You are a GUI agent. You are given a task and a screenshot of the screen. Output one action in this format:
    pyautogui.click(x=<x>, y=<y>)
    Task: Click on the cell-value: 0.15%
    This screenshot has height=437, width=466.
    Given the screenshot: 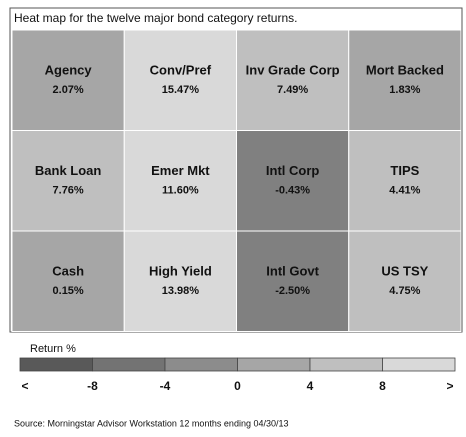 What is the action you would take?
    pyautogui.click(x=68, y=291)
    